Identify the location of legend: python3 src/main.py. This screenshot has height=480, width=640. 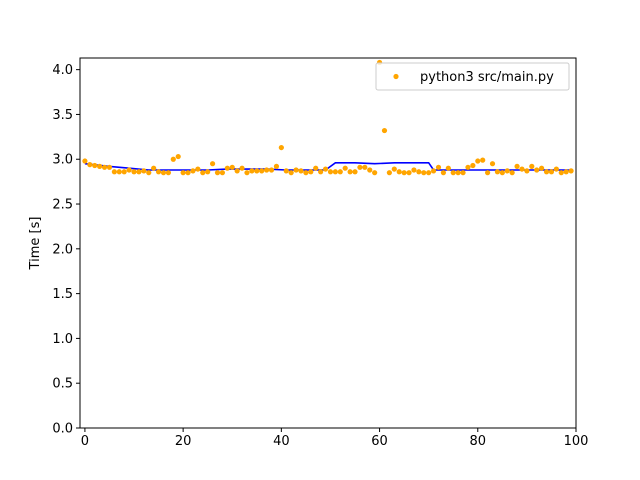
(472, 76).